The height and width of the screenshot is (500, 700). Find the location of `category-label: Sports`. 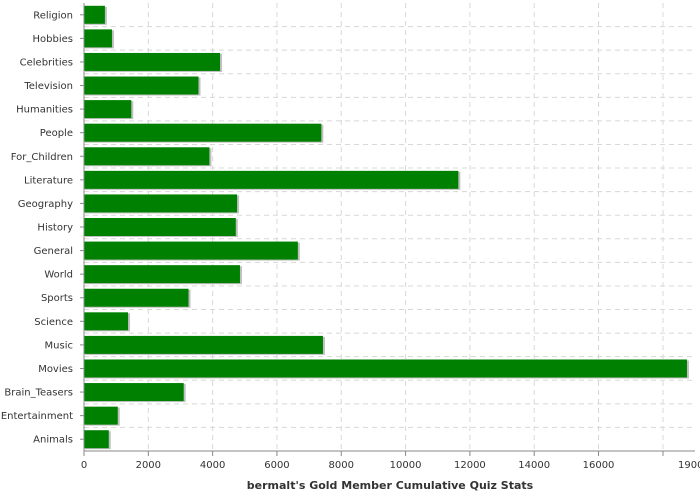

category-label: Sports is located at coordinates (57, 298).